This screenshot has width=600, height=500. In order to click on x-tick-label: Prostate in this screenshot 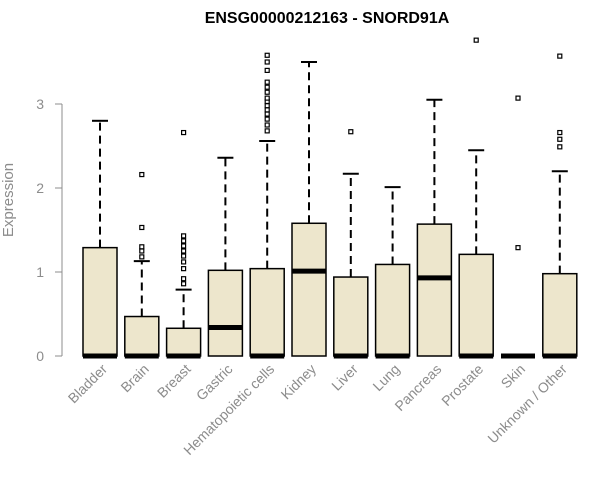, I will do `click(462, 385)`.